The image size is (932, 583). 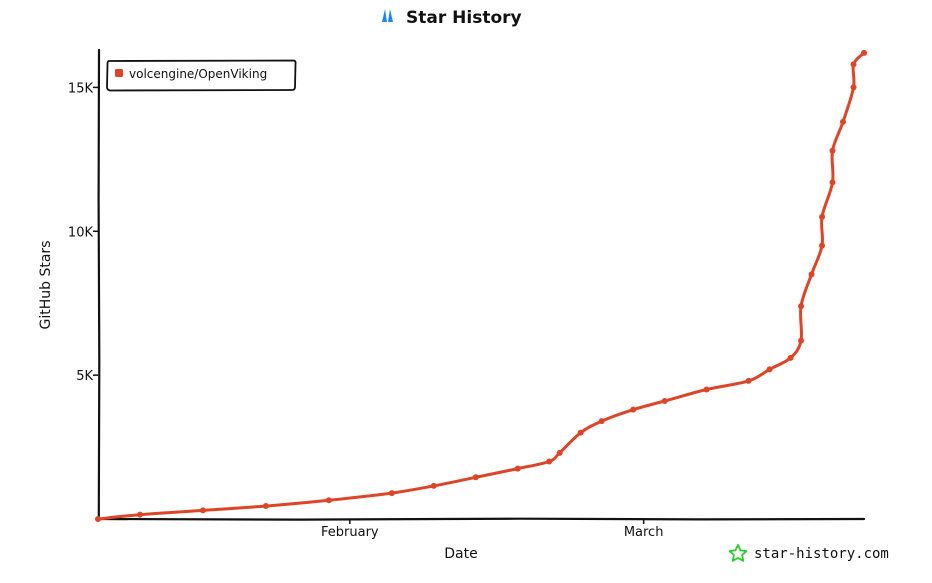 I want to click on x-axis-title: Date, so click(x=460, y=554).